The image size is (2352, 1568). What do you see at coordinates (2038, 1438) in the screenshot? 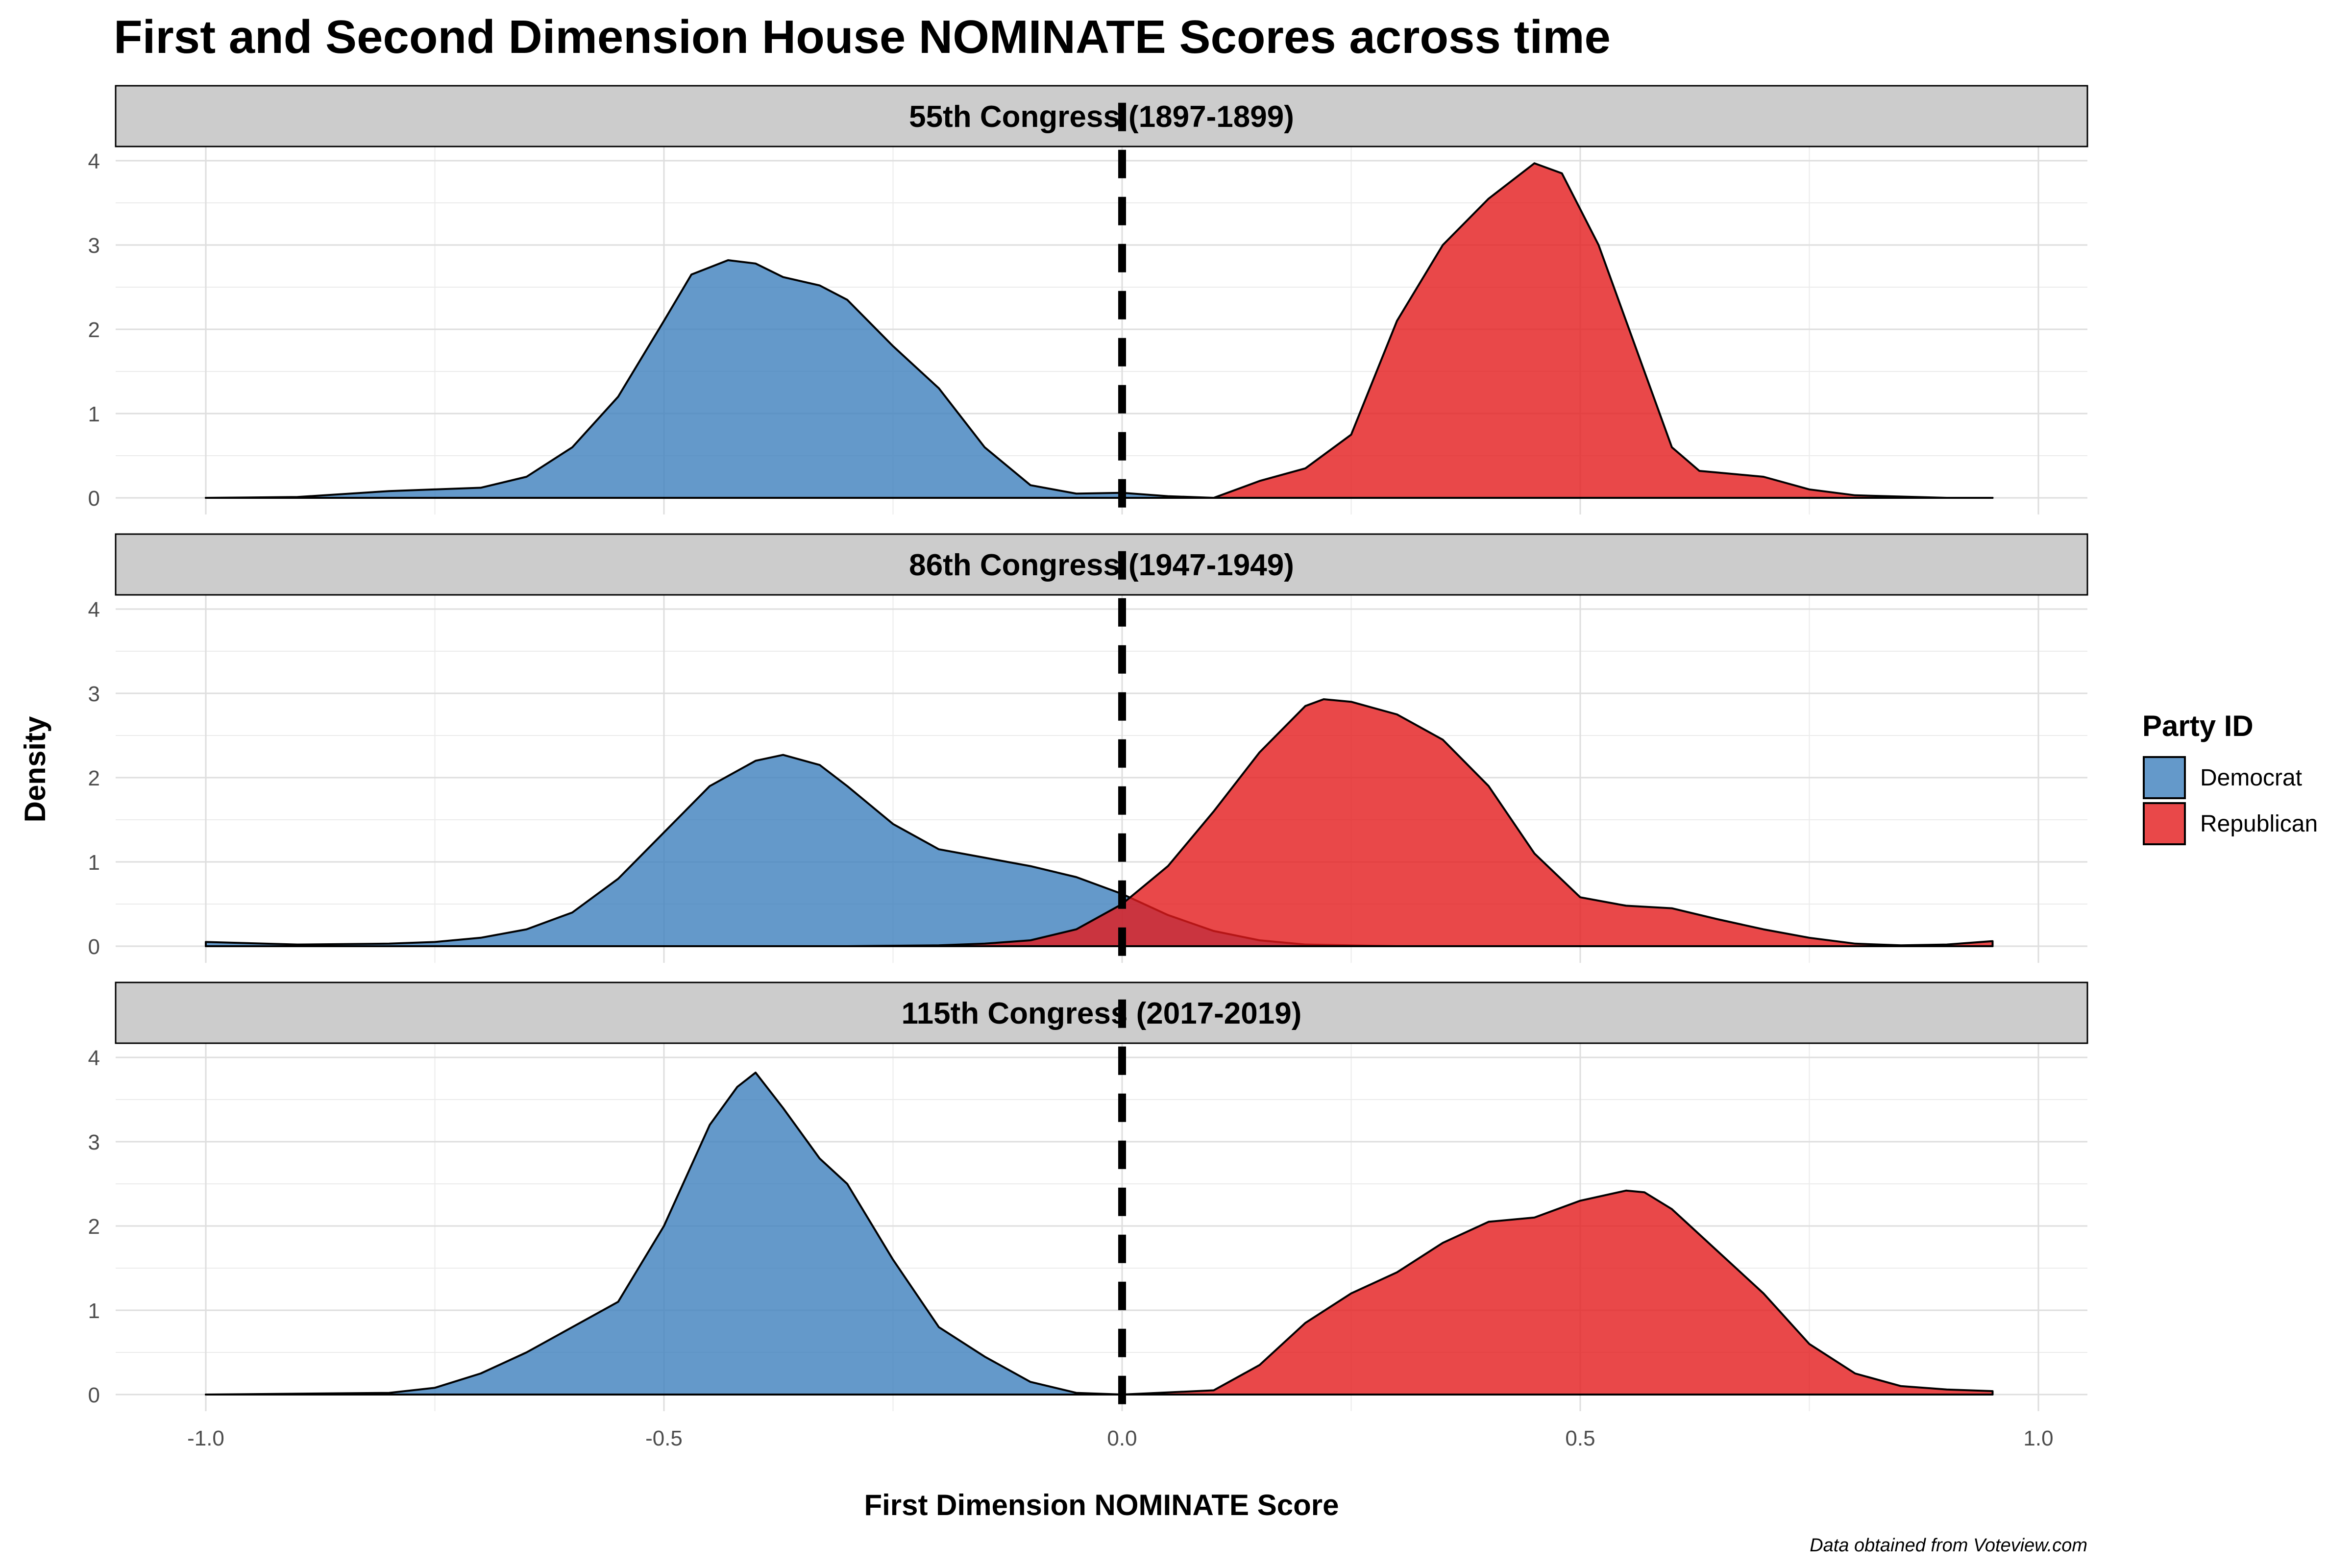
I see `x-tick-label: 1.0` at bounding box center [2038, 1438].